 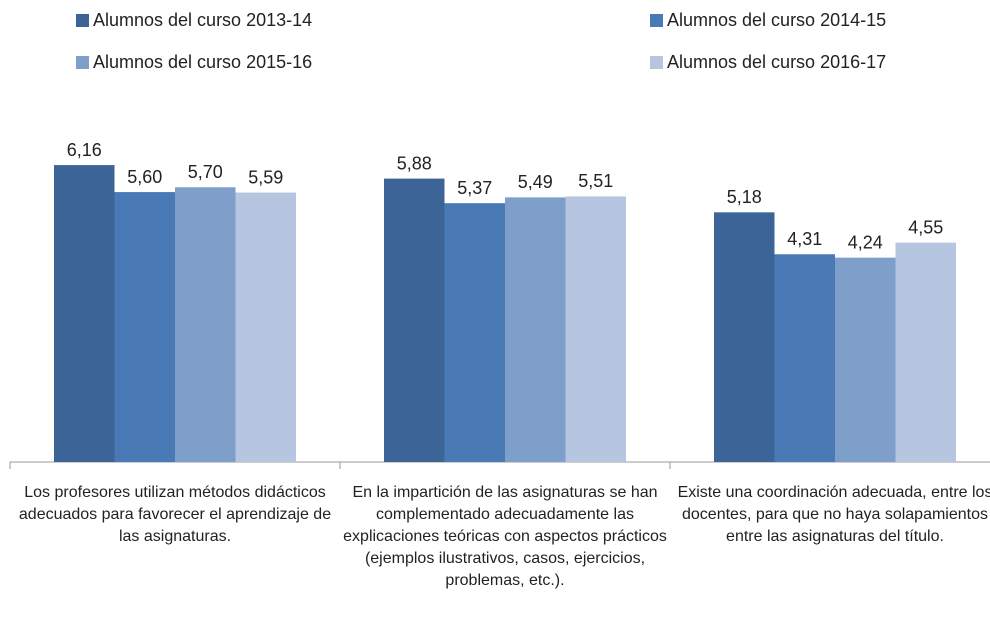 What do you see at coordinates (535, 182) in the screenshot?
I see `value-label: 5,49` at bounding box center [535, 182].